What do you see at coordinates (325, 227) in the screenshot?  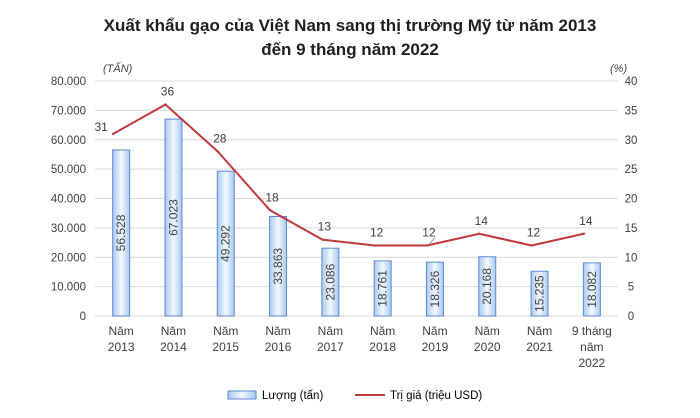 I see `line-value-label: 13` at bounding box center [325, 227].